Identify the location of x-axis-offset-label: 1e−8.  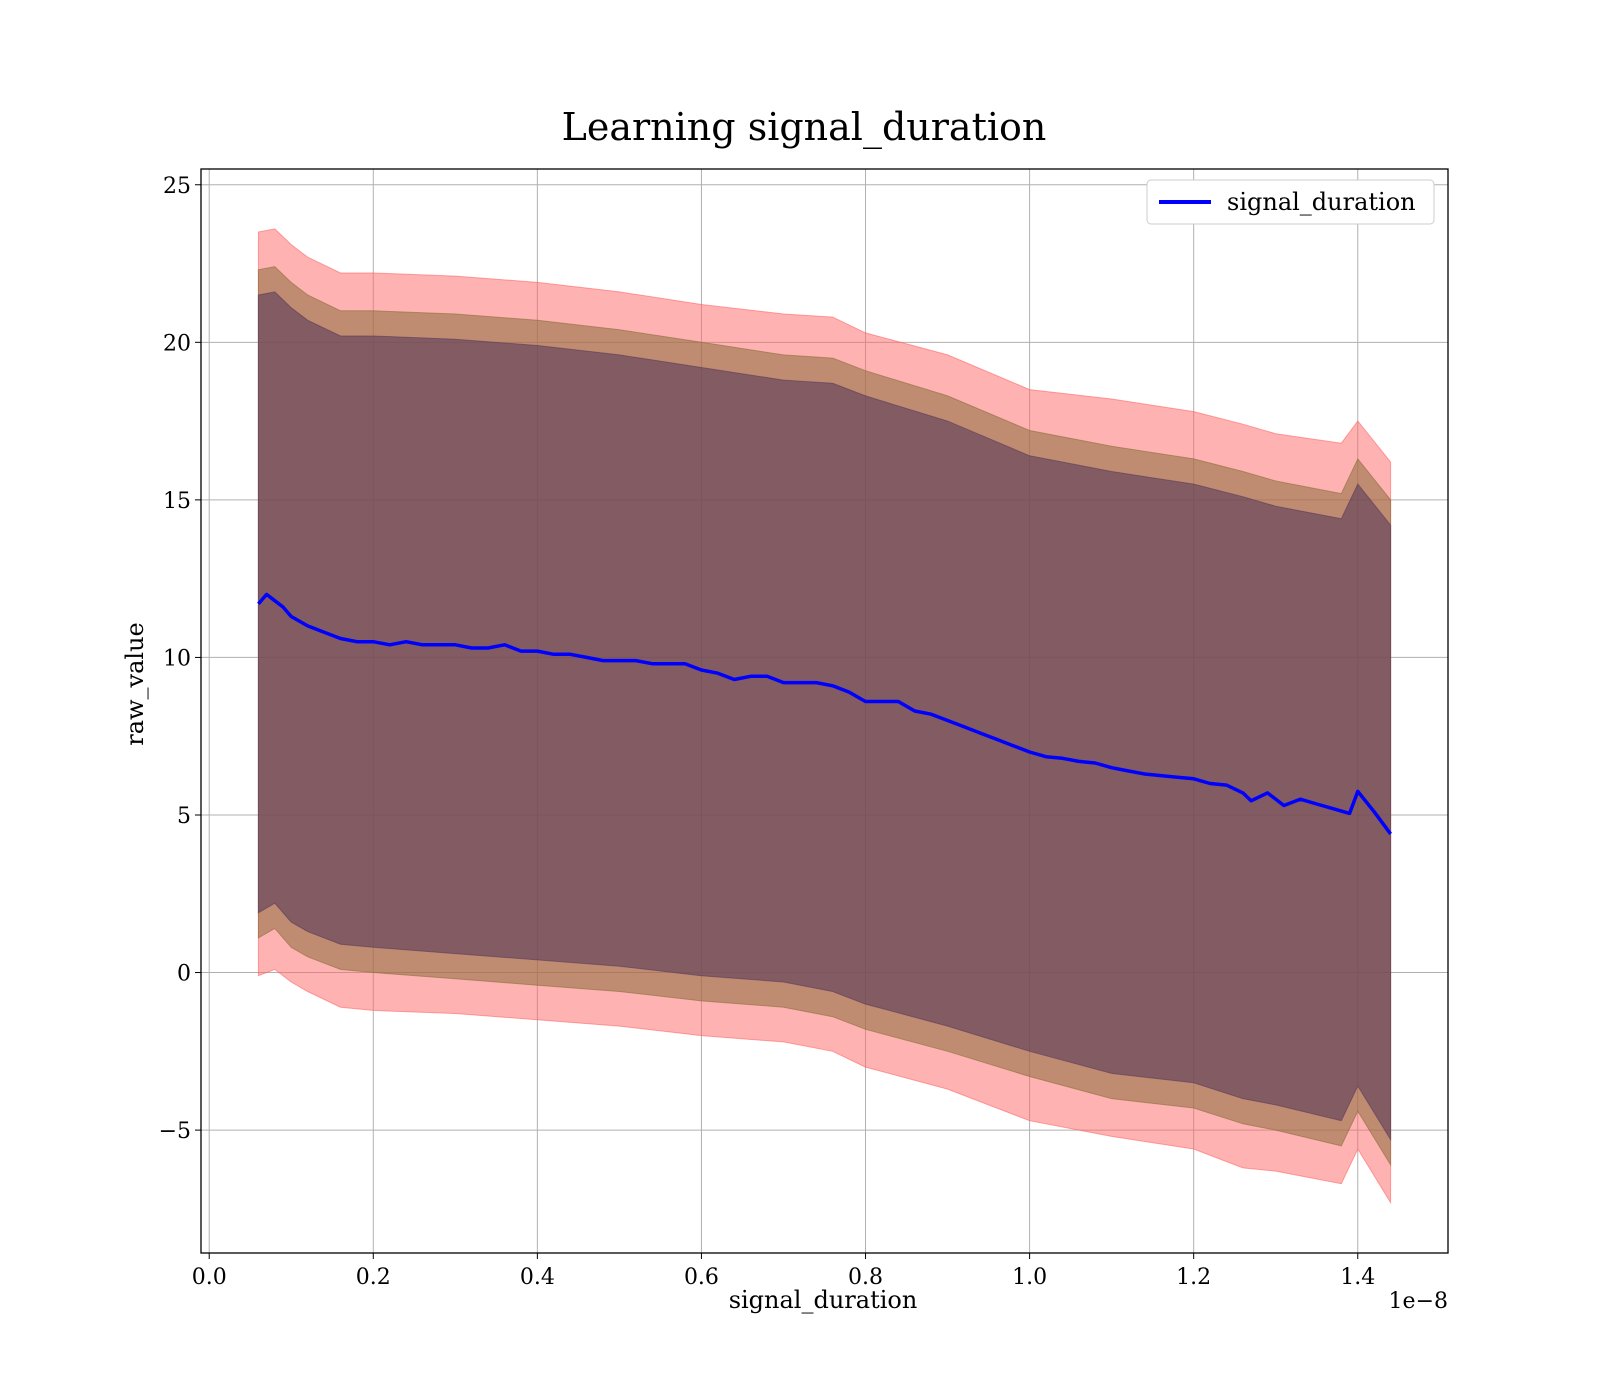
(1418, 1301).